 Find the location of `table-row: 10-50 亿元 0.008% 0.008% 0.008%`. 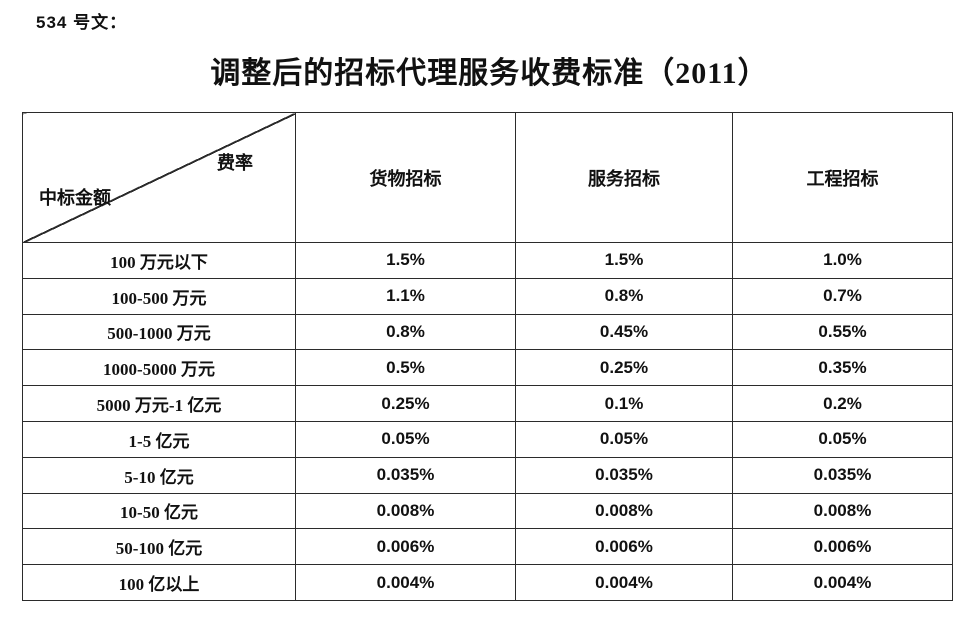

table-row: 10-50 亿元 0.008% 0.008% 0.008% is located at coordinates (487, 511).